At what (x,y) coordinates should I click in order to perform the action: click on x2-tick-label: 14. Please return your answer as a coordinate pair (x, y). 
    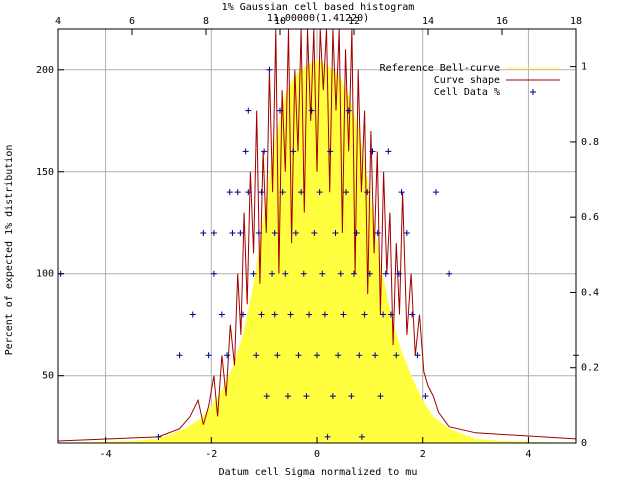
    Looking at the image, I should click on (428, 21).